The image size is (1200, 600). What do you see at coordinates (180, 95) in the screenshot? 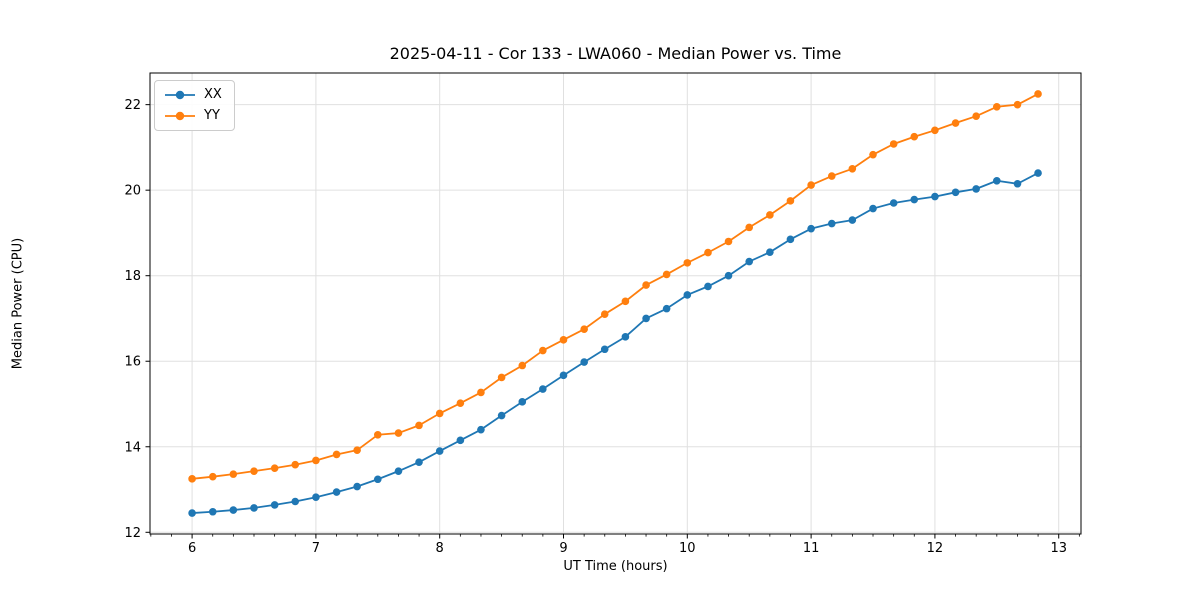
I see `legend-marker-xx` at bounding box center [180, 95].